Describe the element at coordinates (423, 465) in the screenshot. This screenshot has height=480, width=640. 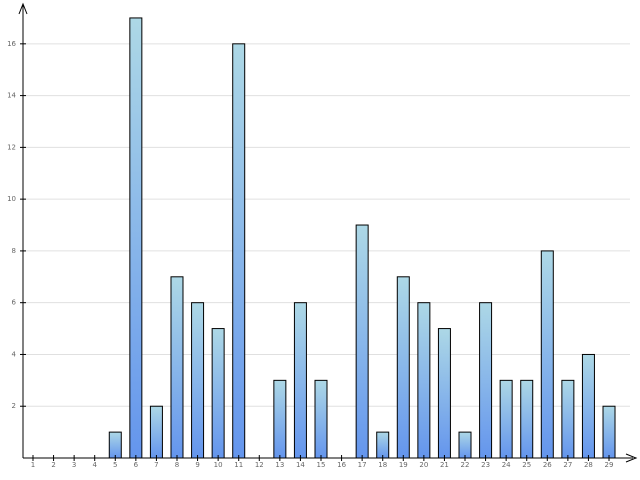
I see `x-tick-label: 20` at that location.